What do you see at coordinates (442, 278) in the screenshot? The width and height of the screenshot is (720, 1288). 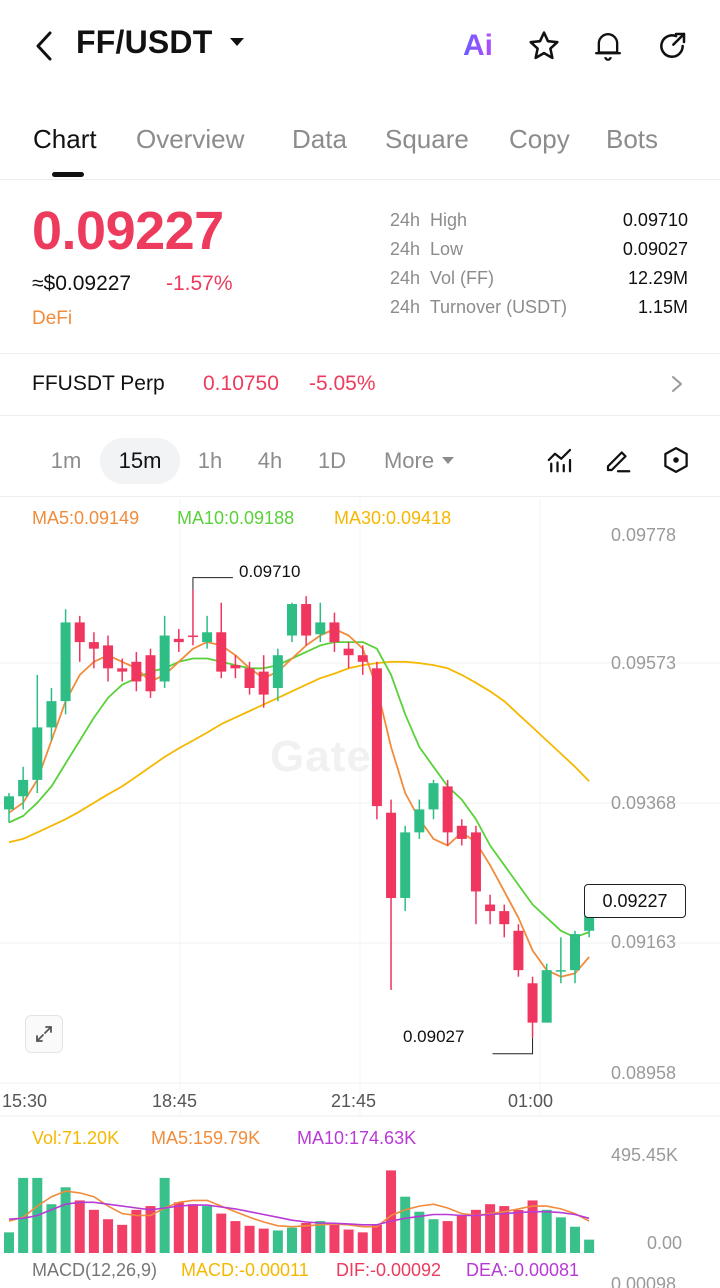 I see `stat-label: 24h Vol (FF)` at bounding box center [442, 278].